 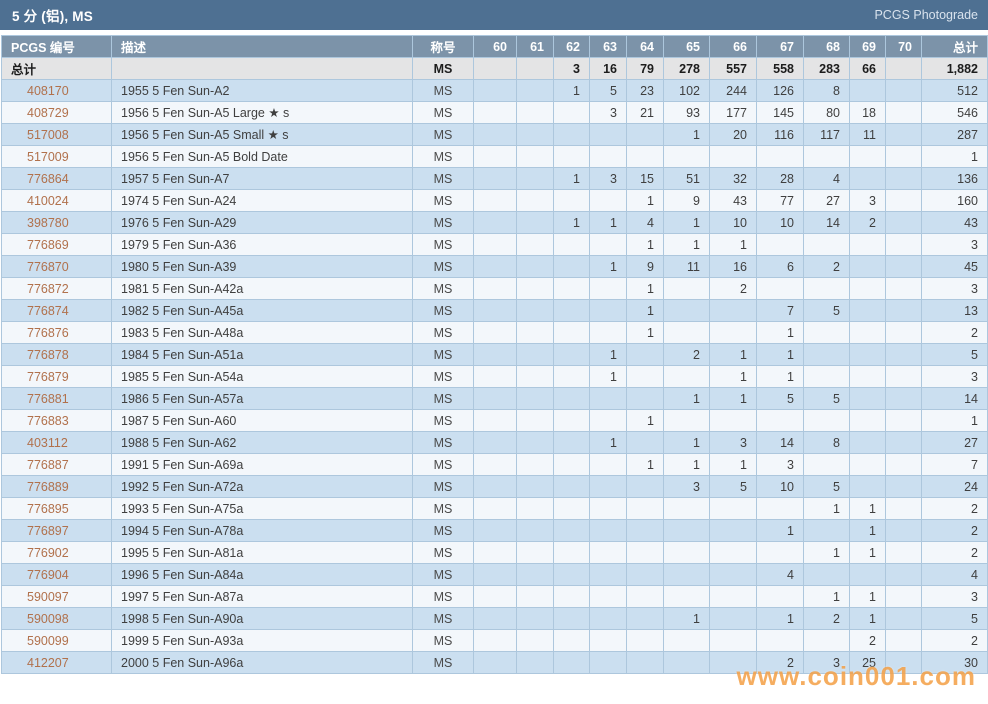 I want to click on pcgs-number-link: 776895, so click(x=48, y=508).